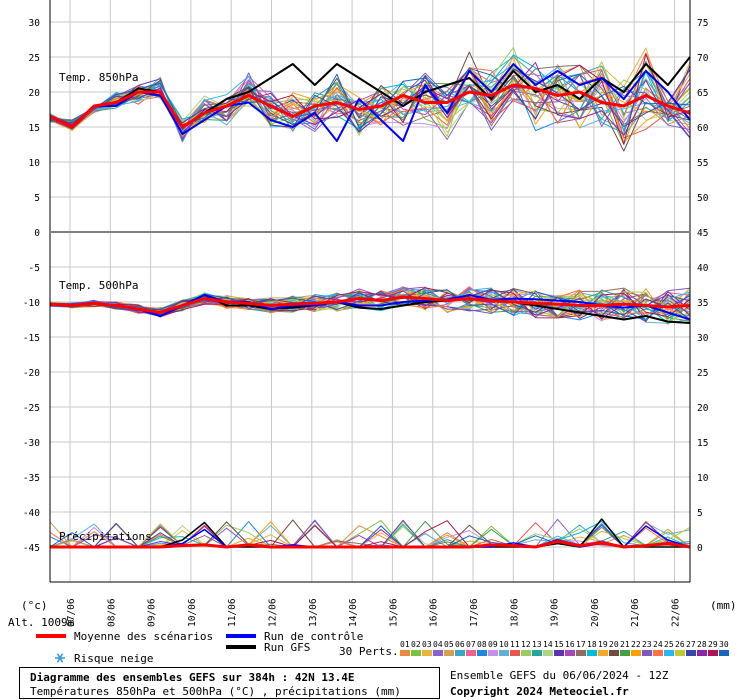 This screenshot has height=700, width=740. I want to click on right-tick-label: 20, so click(703, 408).